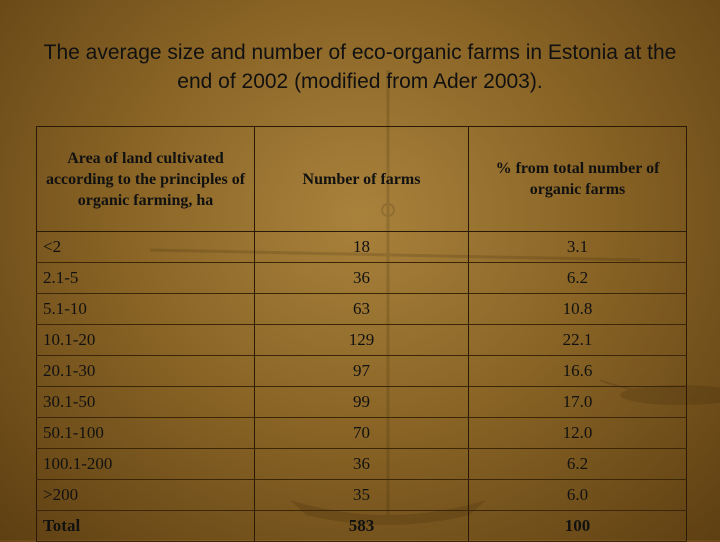 The width and height of the screenshot is (720, 542). I want to click on table-row: 10.1-20 129 22.1, so click(361, 340).